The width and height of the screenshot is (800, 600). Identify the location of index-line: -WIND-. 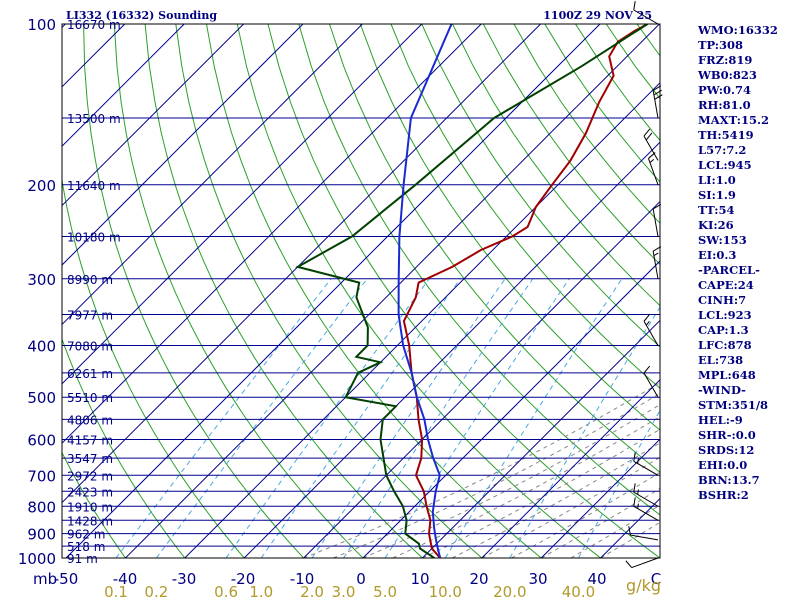
(722, 390).